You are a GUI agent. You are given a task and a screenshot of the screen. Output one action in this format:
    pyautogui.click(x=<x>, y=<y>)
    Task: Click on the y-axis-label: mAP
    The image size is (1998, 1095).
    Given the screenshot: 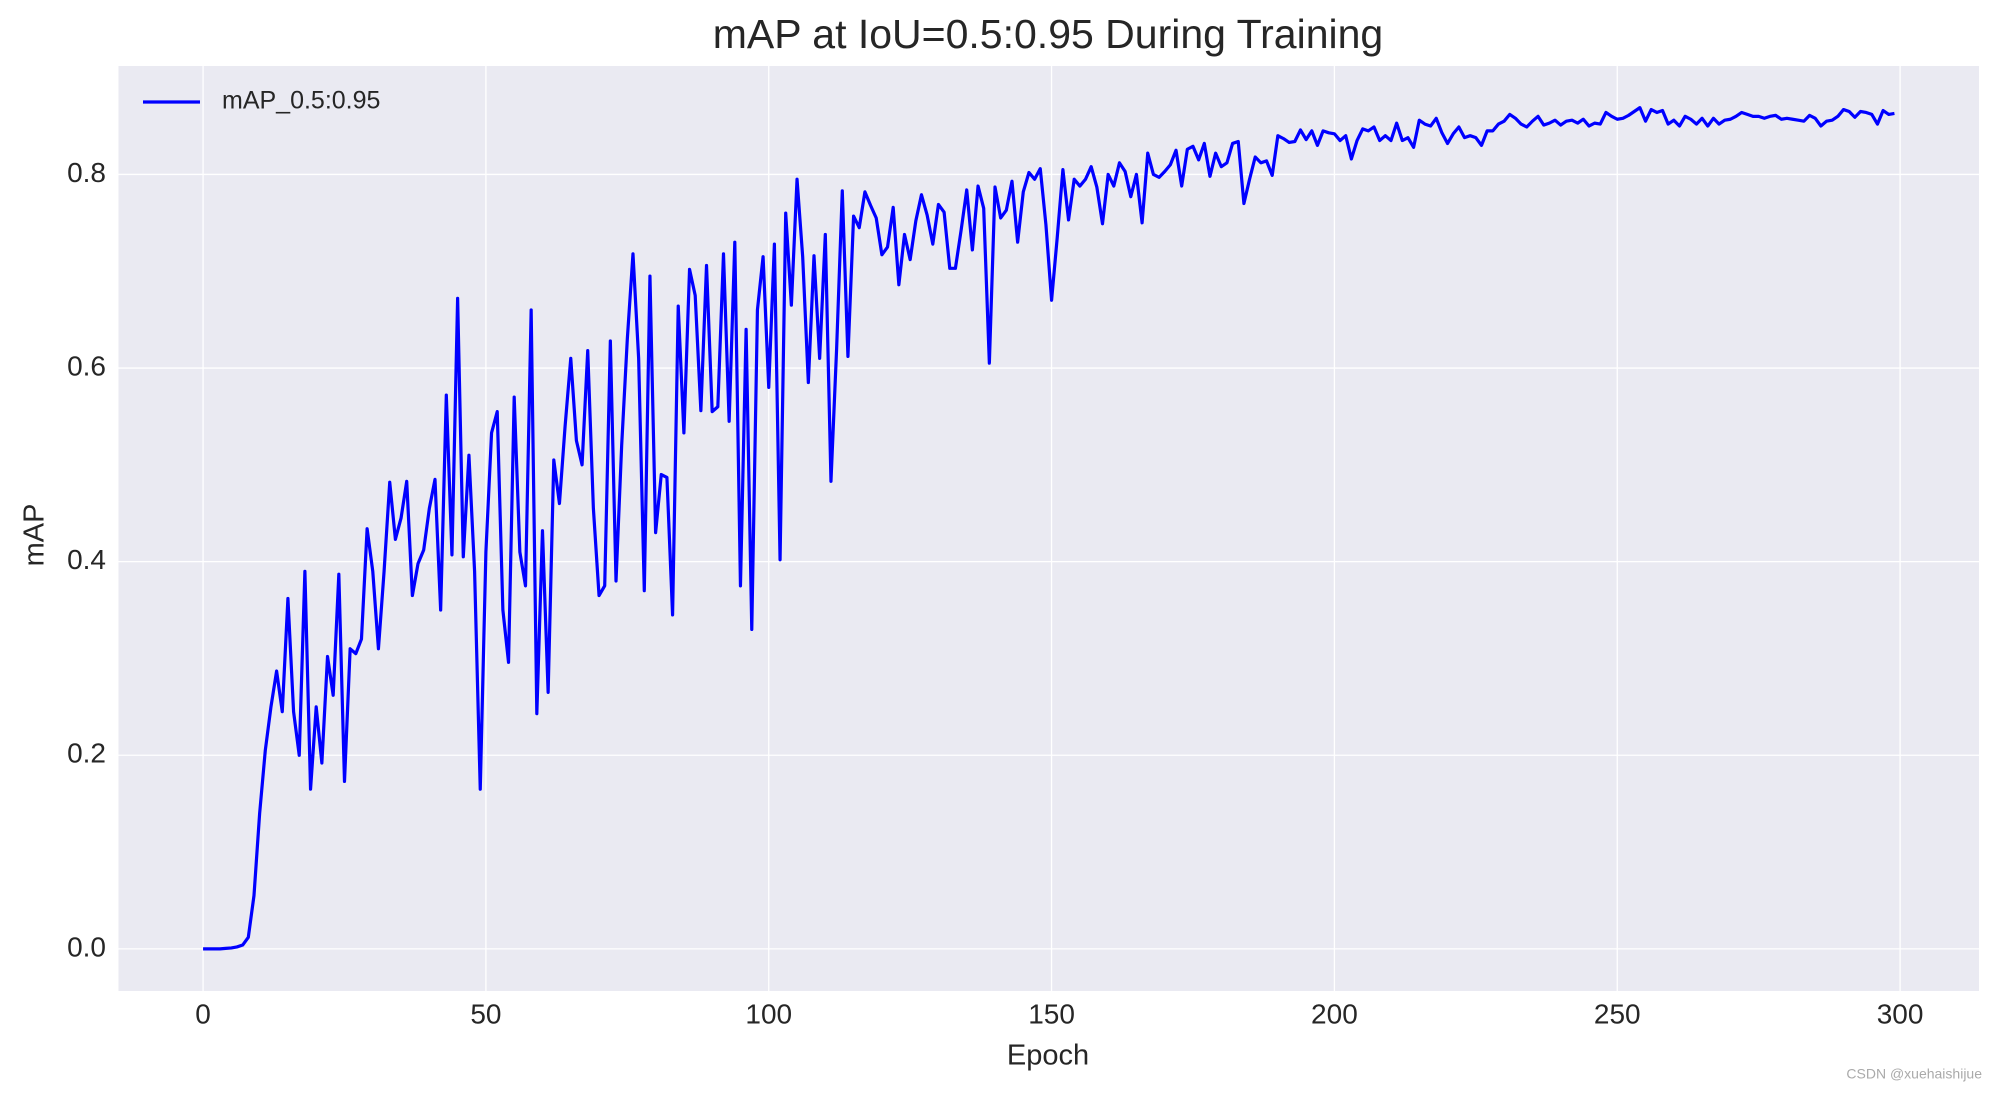 What is the action you would take?
    pyautogui.click(x=35, y=535)
    